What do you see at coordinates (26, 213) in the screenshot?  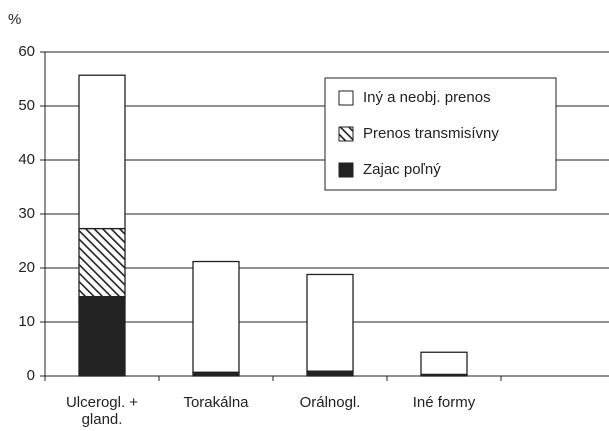 I see `y-tick-label: 30` at bounding box center [26, 213].